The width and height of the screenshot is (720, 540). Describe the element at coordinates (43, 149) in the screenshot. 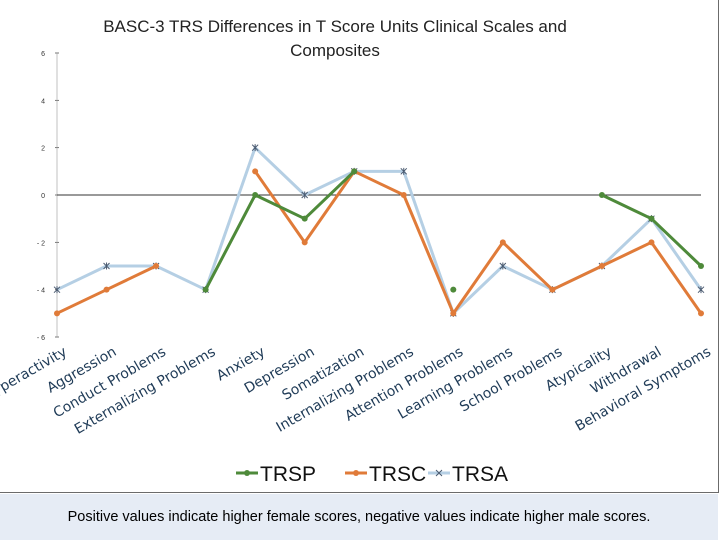

I see `y-tick-label: 2` at that location.